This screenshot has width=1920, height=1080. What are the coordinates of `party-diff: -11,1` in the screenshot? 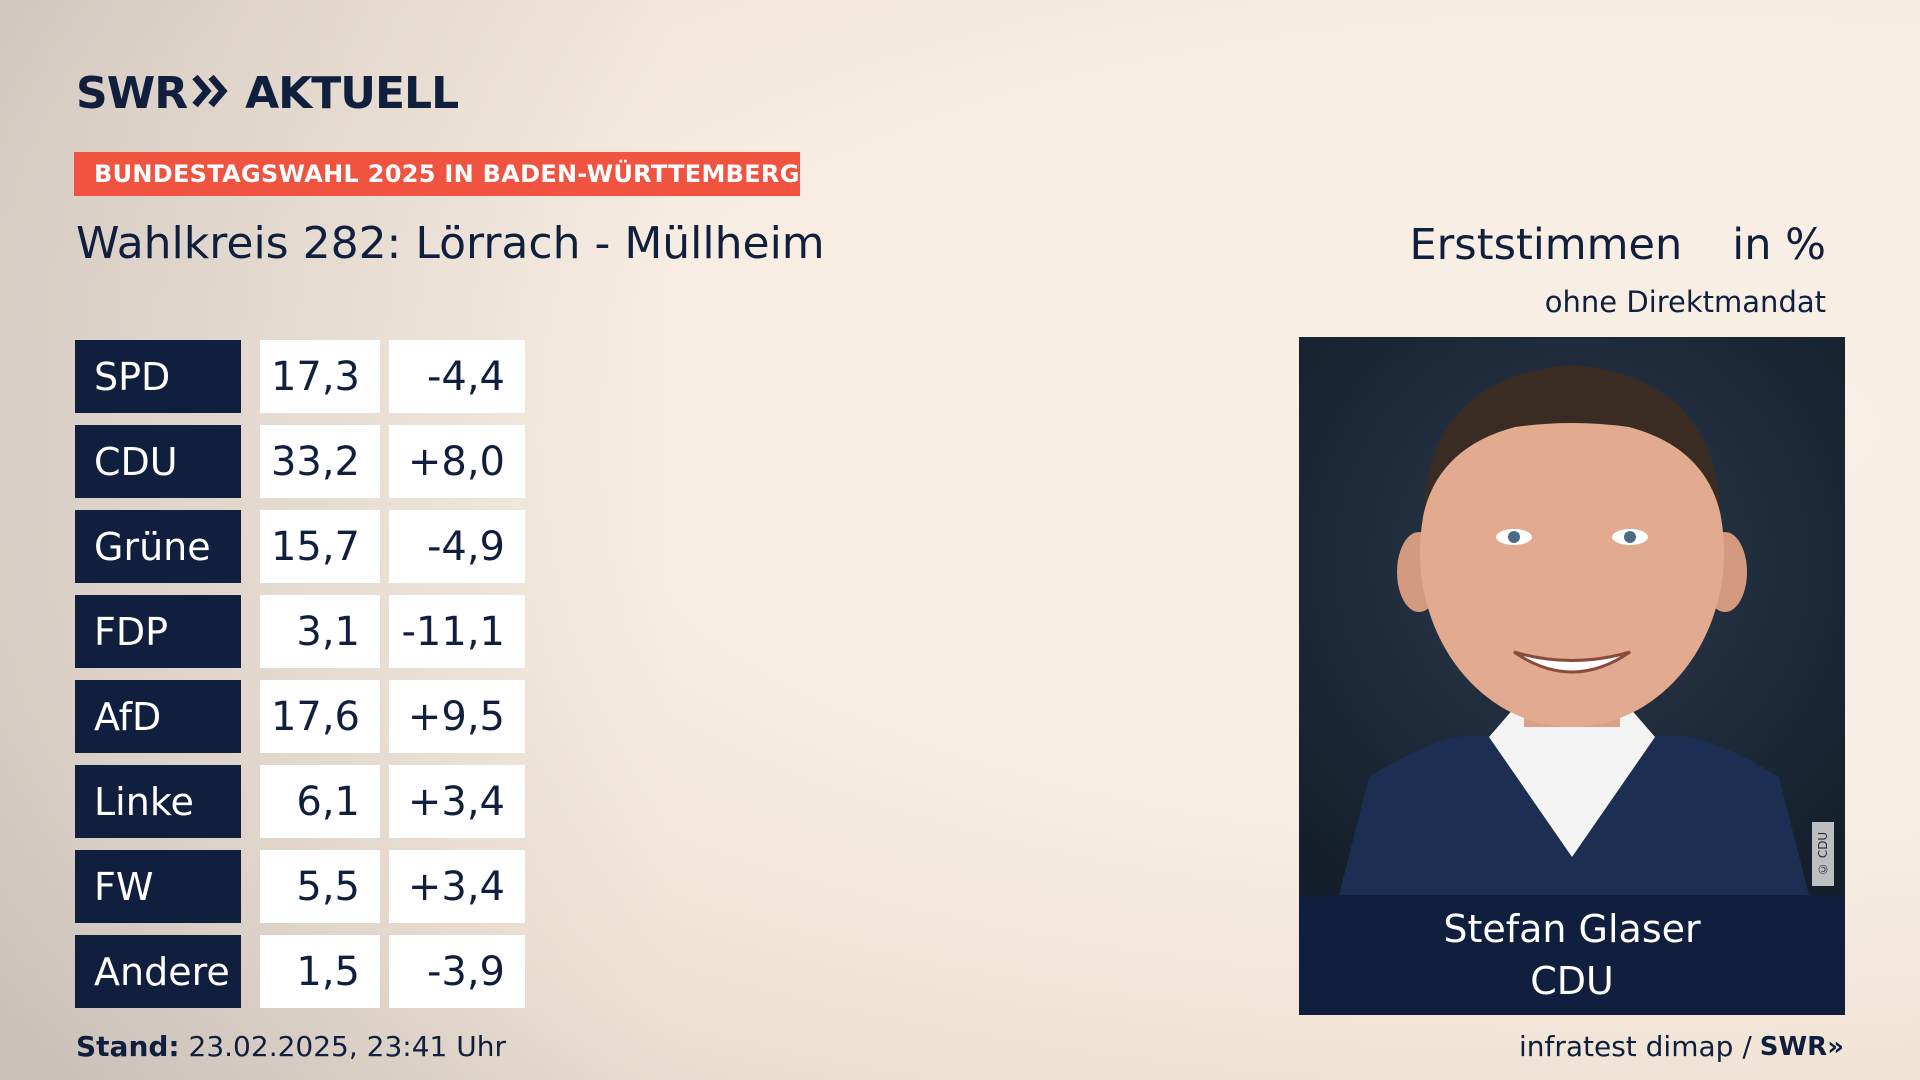 It's located at (457, 631).